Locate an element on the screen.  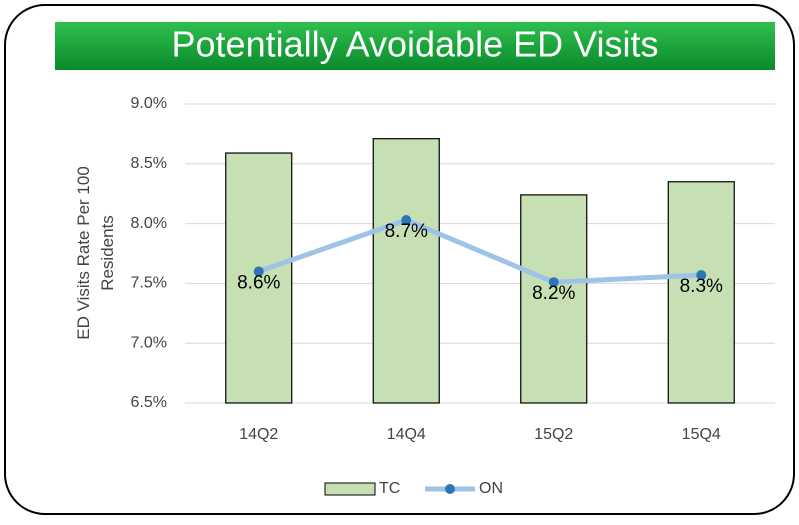
x-tick-label: 15Q2 is located at coordinates (553, 434).